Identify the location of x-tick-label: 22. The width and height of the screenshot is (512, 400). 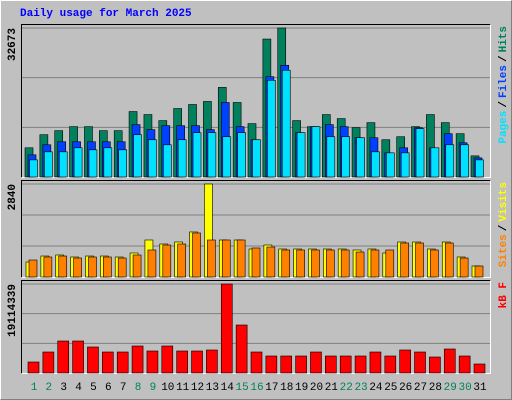
(346, 388).